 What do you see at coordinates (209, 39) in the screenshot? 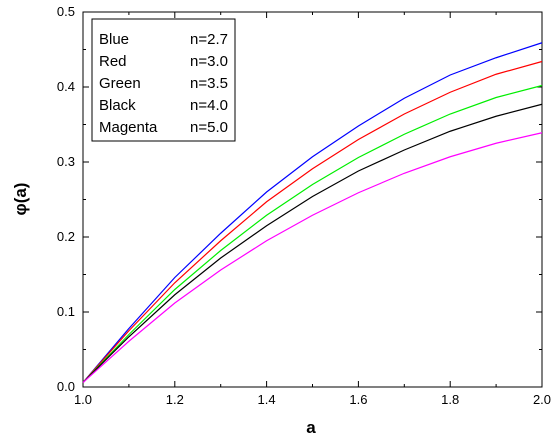
I see `legend-entry-value: n=2.7` at bounding box center [209, 39].